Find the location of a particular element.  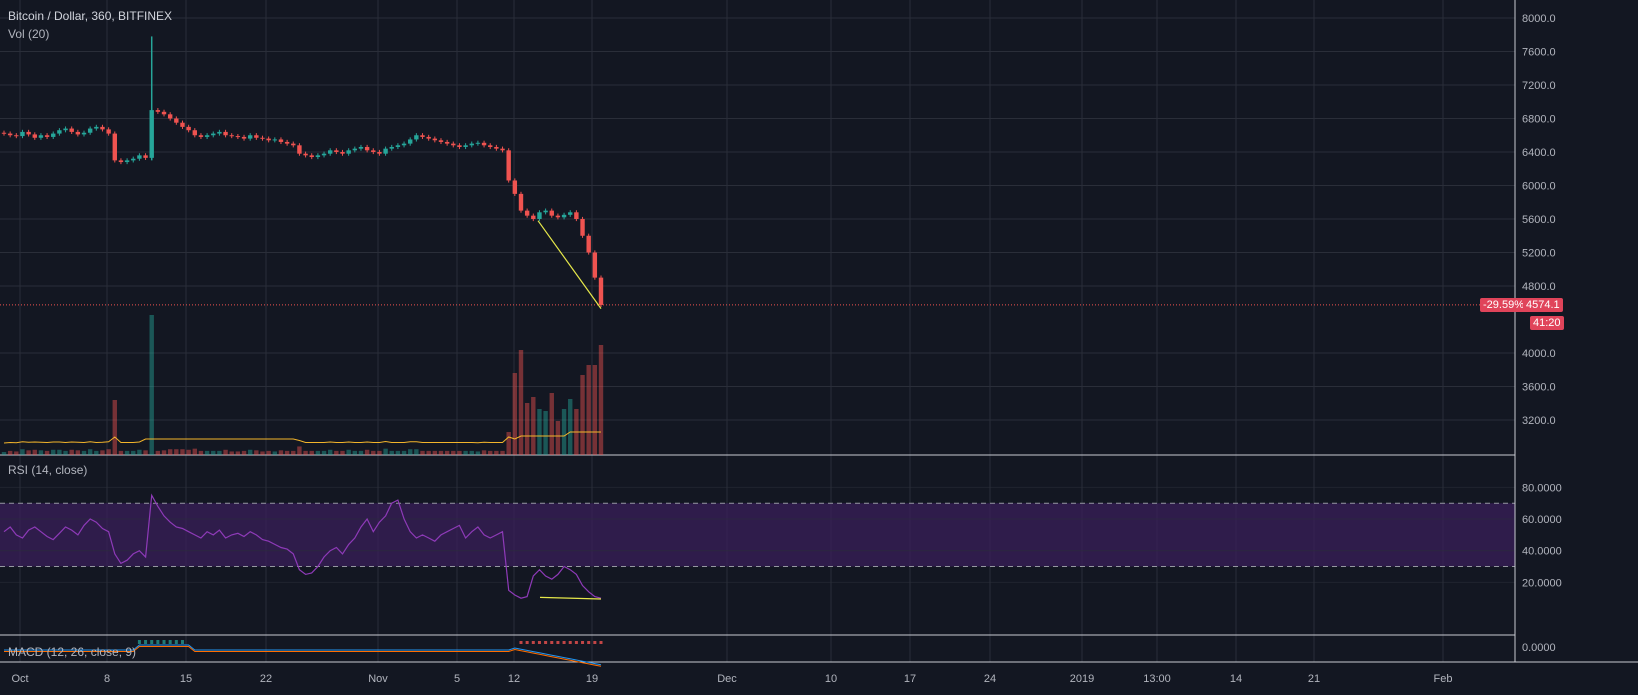

time-axis-tick-label: 2019 is located at coordinates (1082, 679).